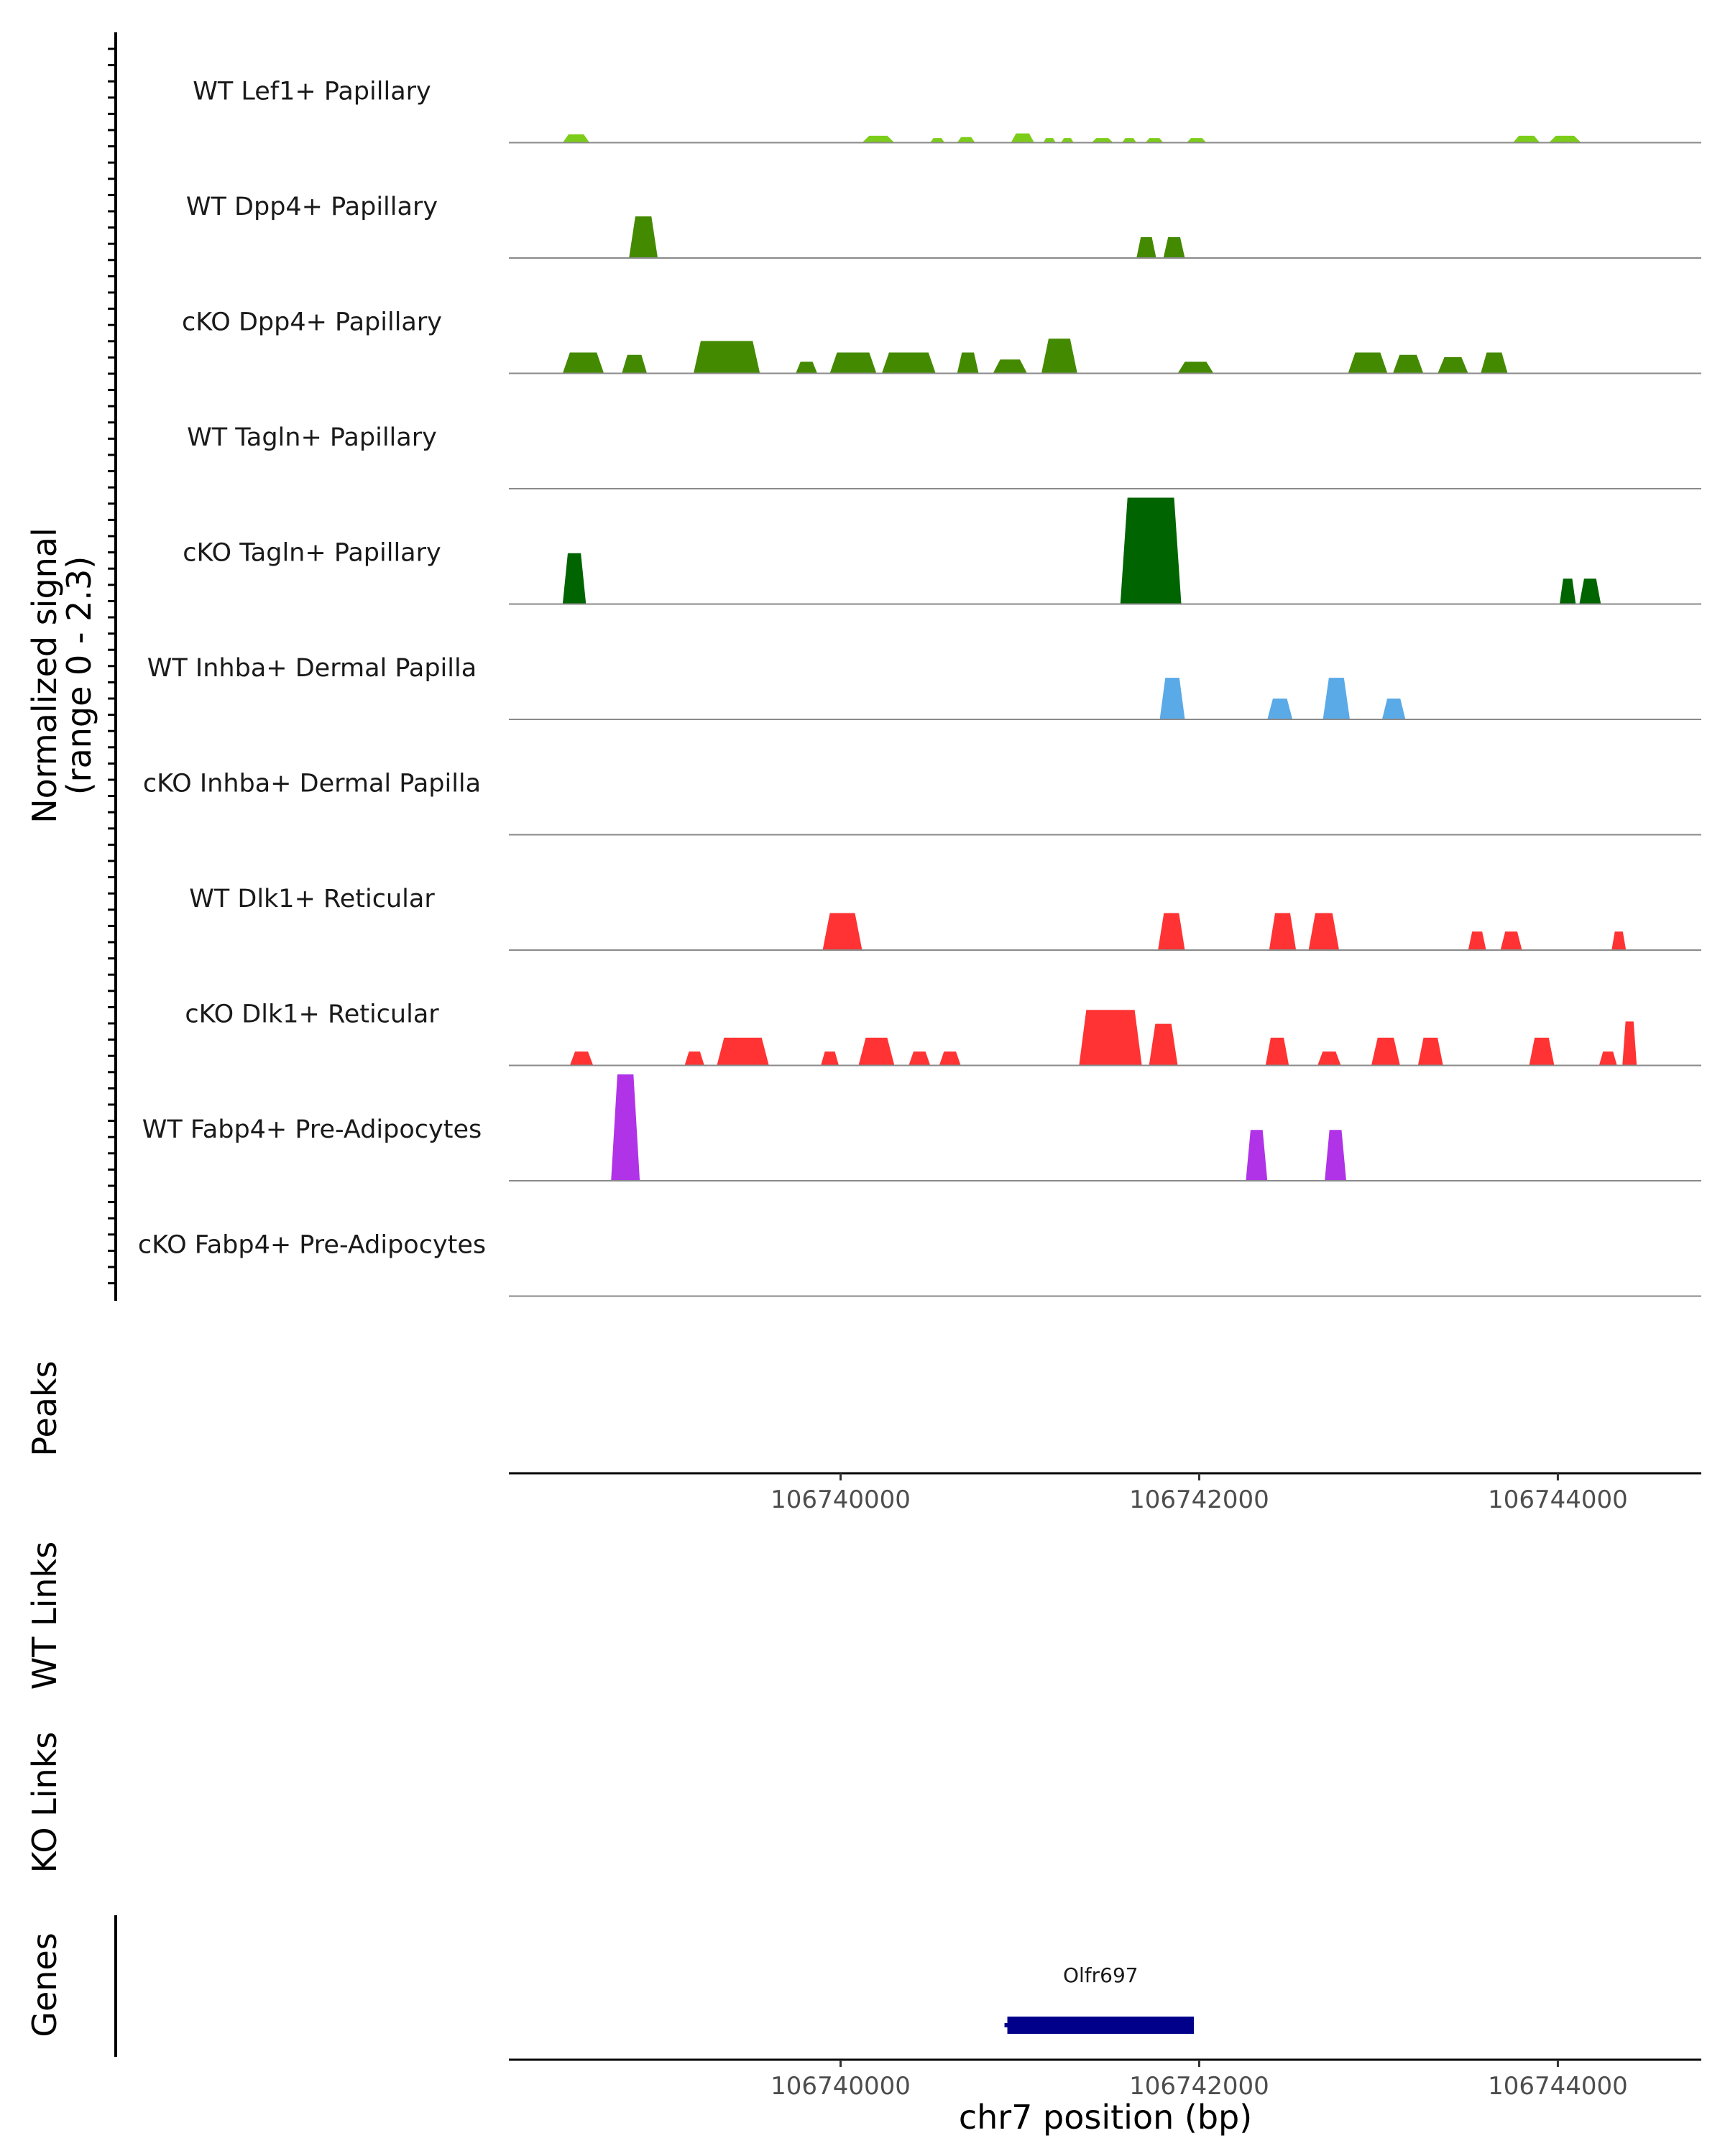 This screenshot has height=2156, width=1725. Describe the element at coordinates (44, 1616) in the screenshot. I see `wt-links-panel-title: WT Links` at that location.